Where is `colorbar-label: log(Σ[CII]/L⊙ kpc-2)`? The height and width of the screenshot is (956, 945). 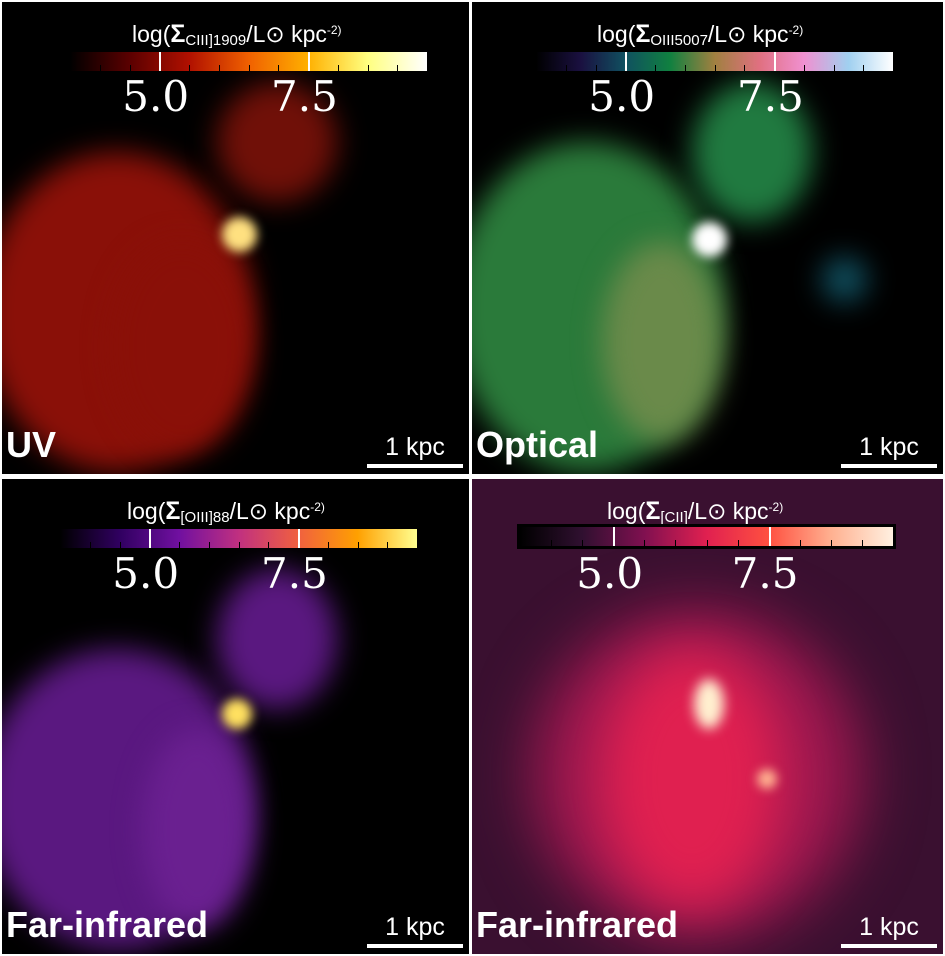
colorbar-label: log(Σ[CII]/L⊙ kpc-2) is located at coordinates (695, 511).